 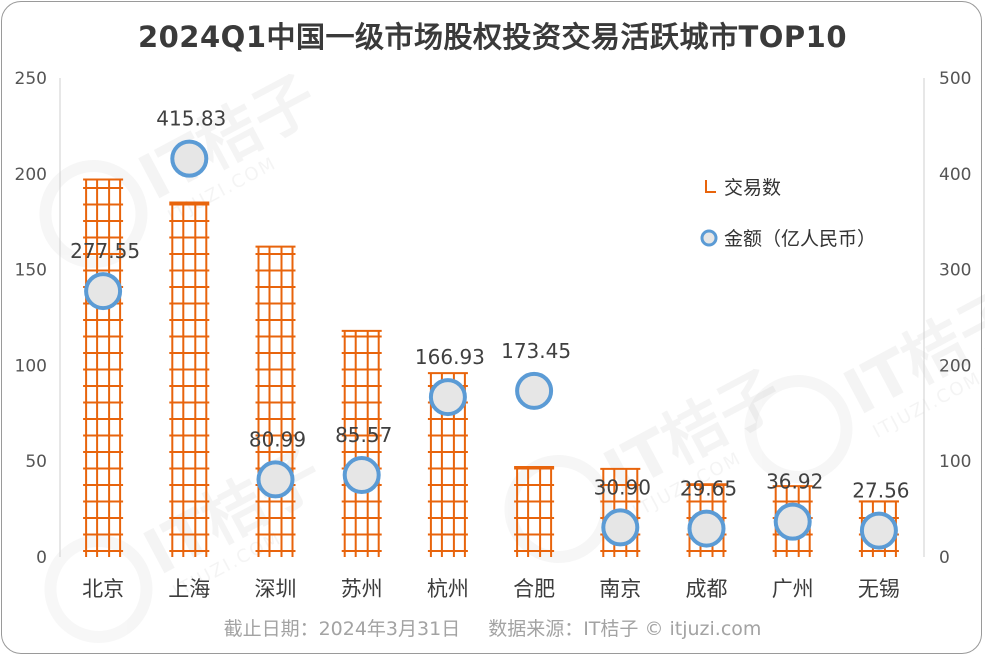 What do you see at coordinates (363, 435) in the screenshot?
I see `amount-data-label: 85.57` at bounding box center [363, 435].